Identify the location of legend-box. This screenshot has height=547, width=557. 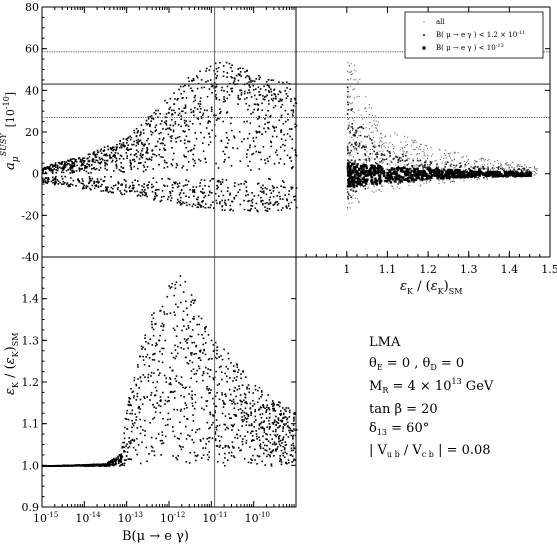
(474, 35).